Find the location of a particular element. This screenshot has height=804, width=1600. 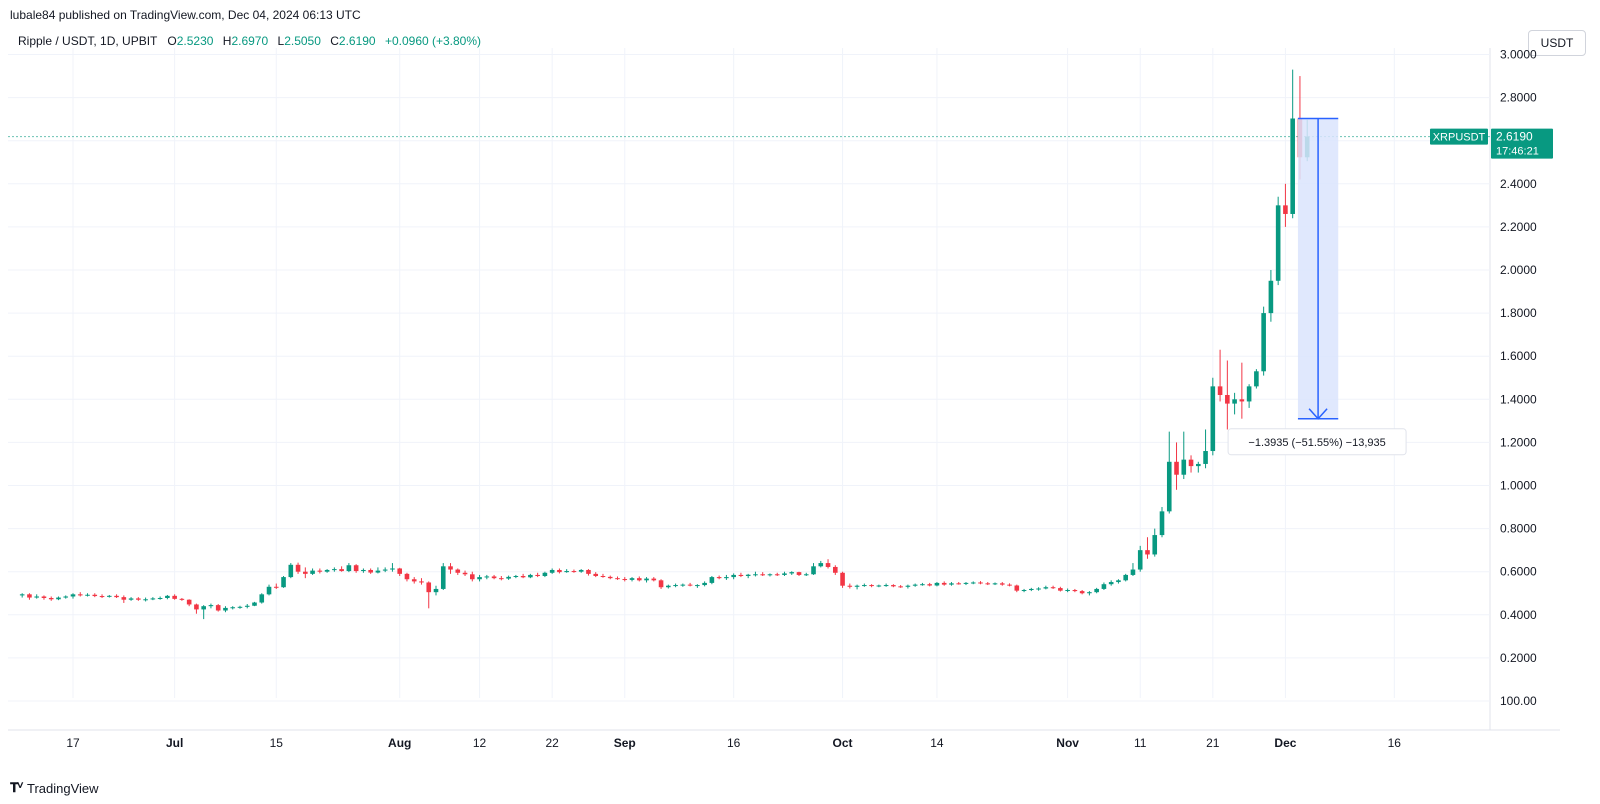

low-label: L is located at coordinates (281, 41).